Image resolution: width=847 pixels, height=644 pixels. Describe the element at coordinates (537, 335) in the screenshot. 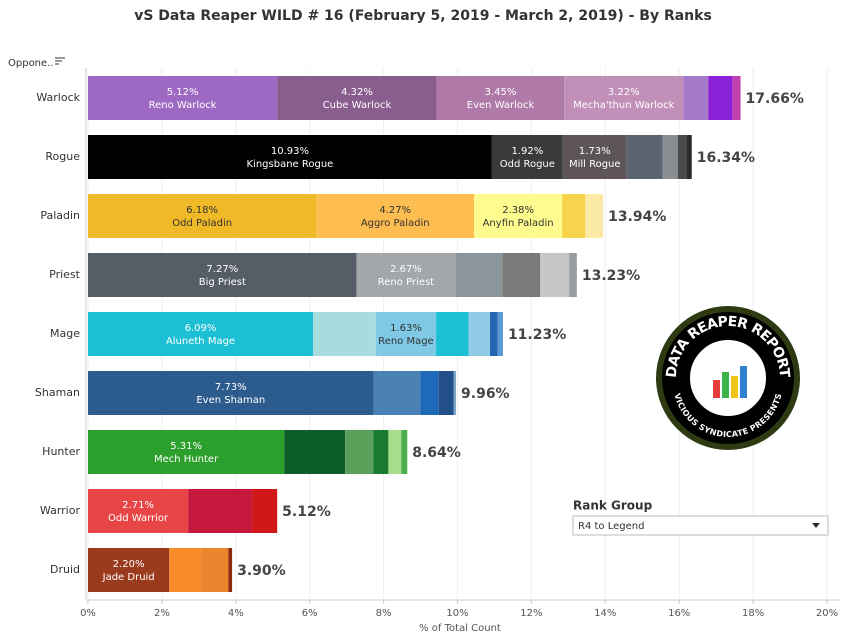

I see `total-label: 11.23%` at that location.